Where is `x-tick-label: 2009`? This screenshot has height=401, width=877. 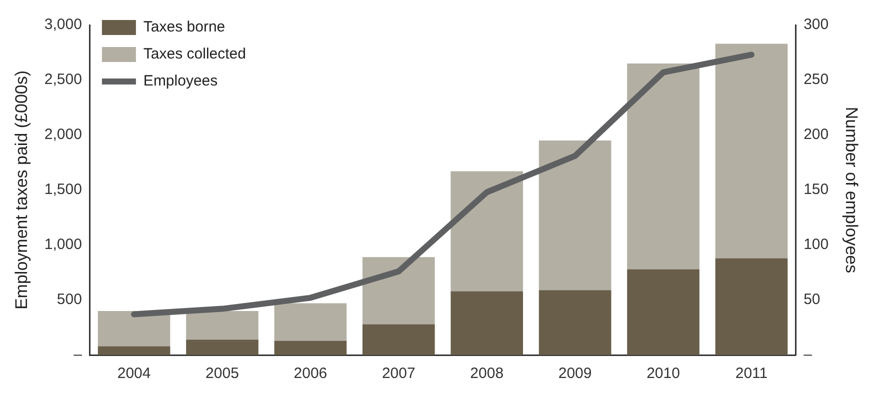
x-tick-label: 2009 is located at coordinates (575, 373).